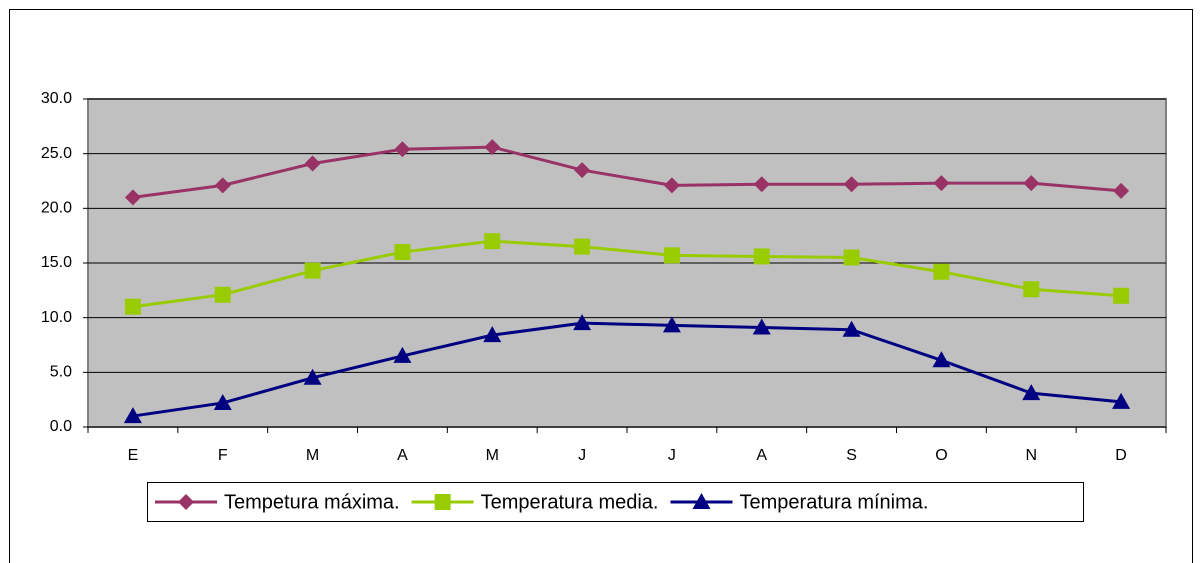 The width and height of the screenshot is (1202, 563). What do you see at coordinates (834, 502) in the screenshot?
I see `legend-label: Temperatura mínima.` at bounding box center [834, 502].